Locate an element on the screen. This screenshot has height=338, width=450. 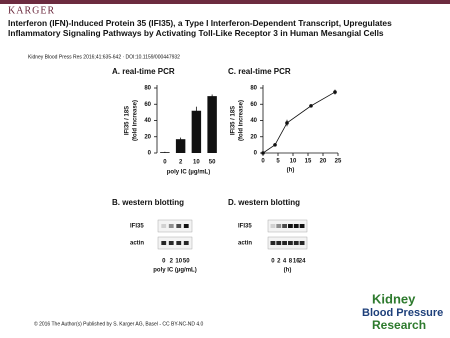
blot-x-label: (h) is located at coordinates (288, 271).